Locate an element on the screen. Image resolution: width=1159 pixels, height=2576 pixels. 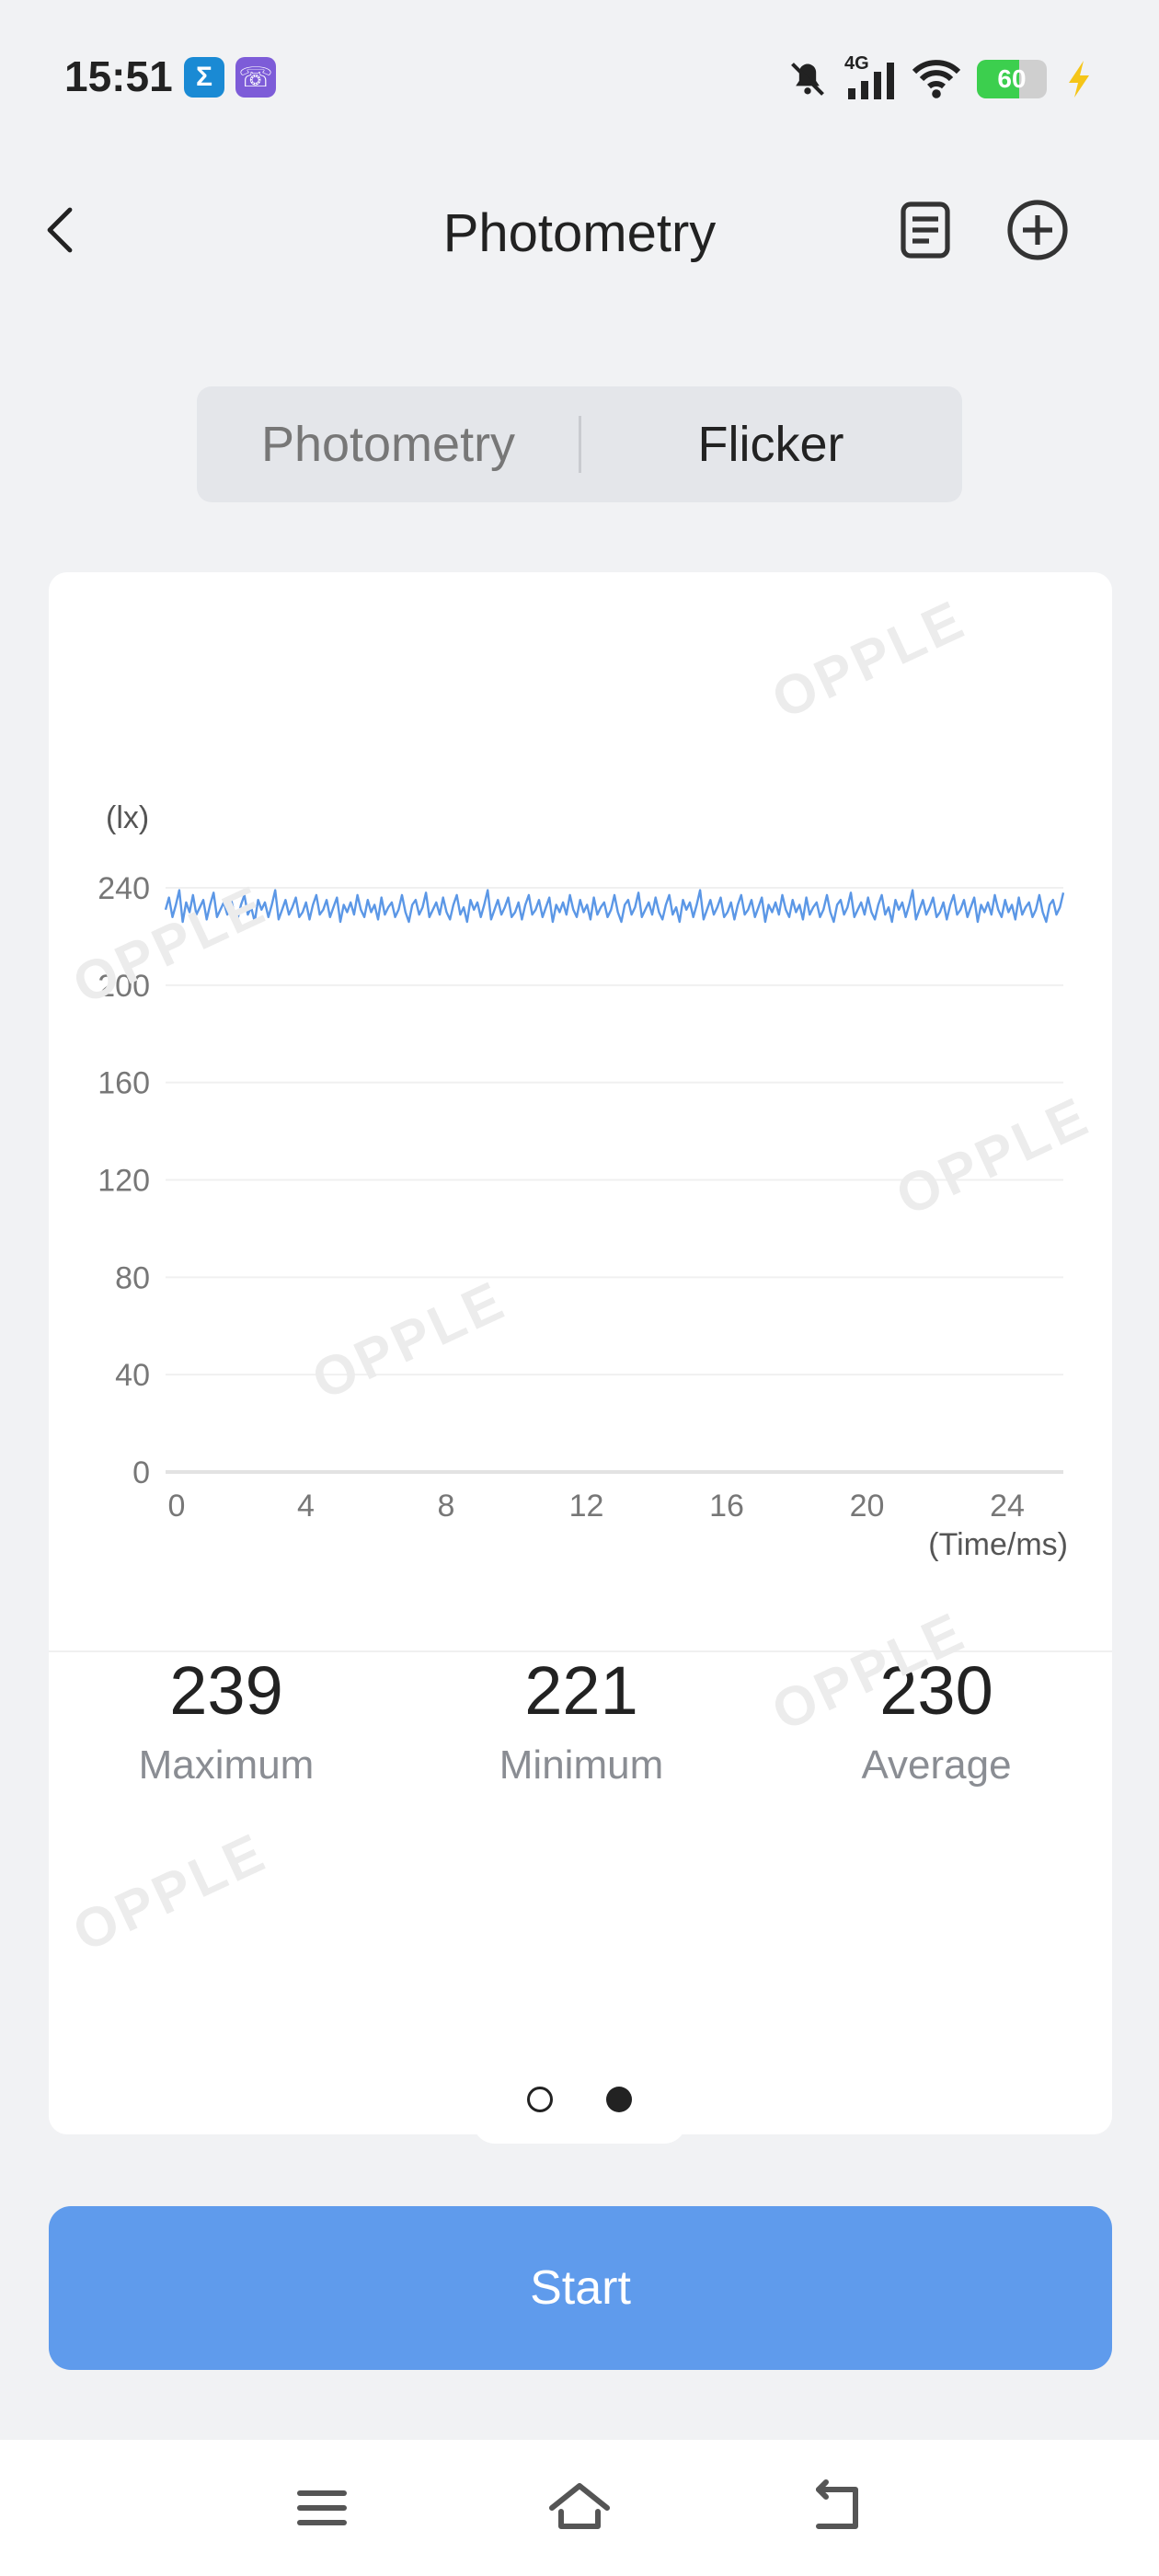
stat-label: Average is located at coordinates (936, 1765).